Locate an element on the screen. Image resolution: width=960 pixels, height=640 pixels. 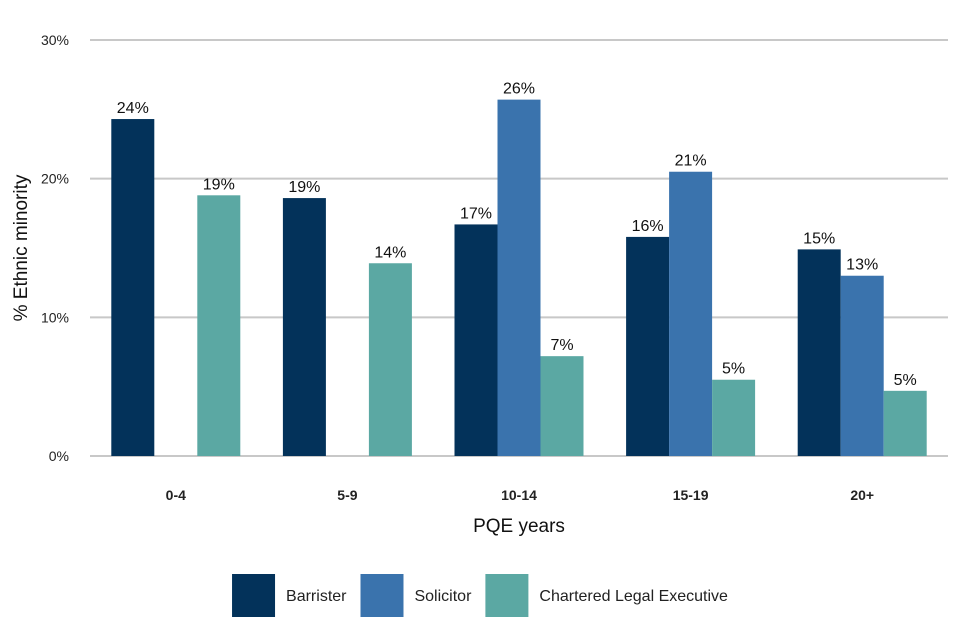
x-axis-ticks: 0-4 5-9 10-14 15-19 20+ is located at coordinates (520, 495).